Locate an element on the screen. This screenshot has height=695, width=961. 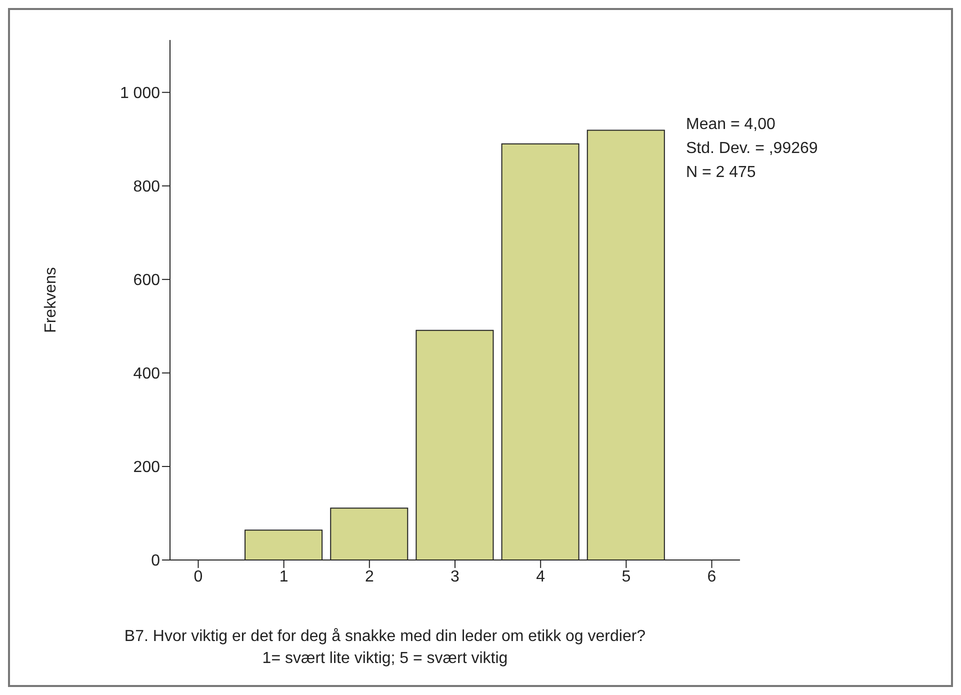
annotation: Mean = 4,00 is located at coordinates (731, 125).